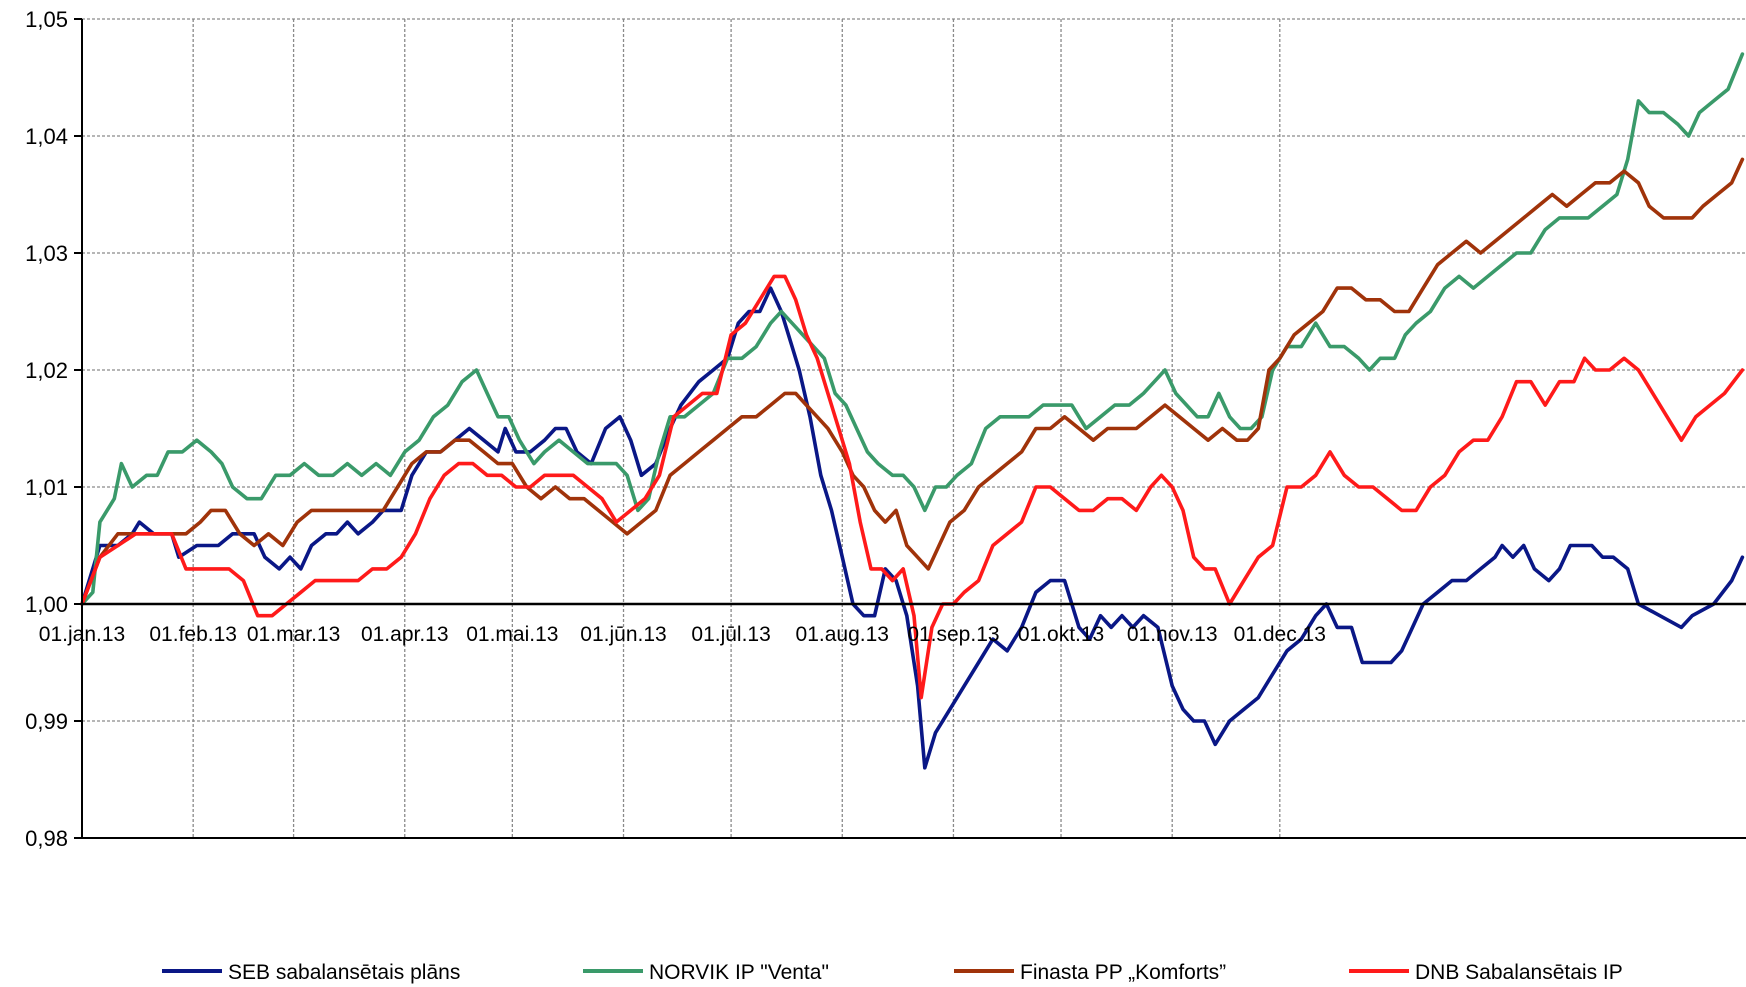 The width and height of the screenshot is (1746, 987). I want to click on y-tick-label: 1,00, so click(46, 604).